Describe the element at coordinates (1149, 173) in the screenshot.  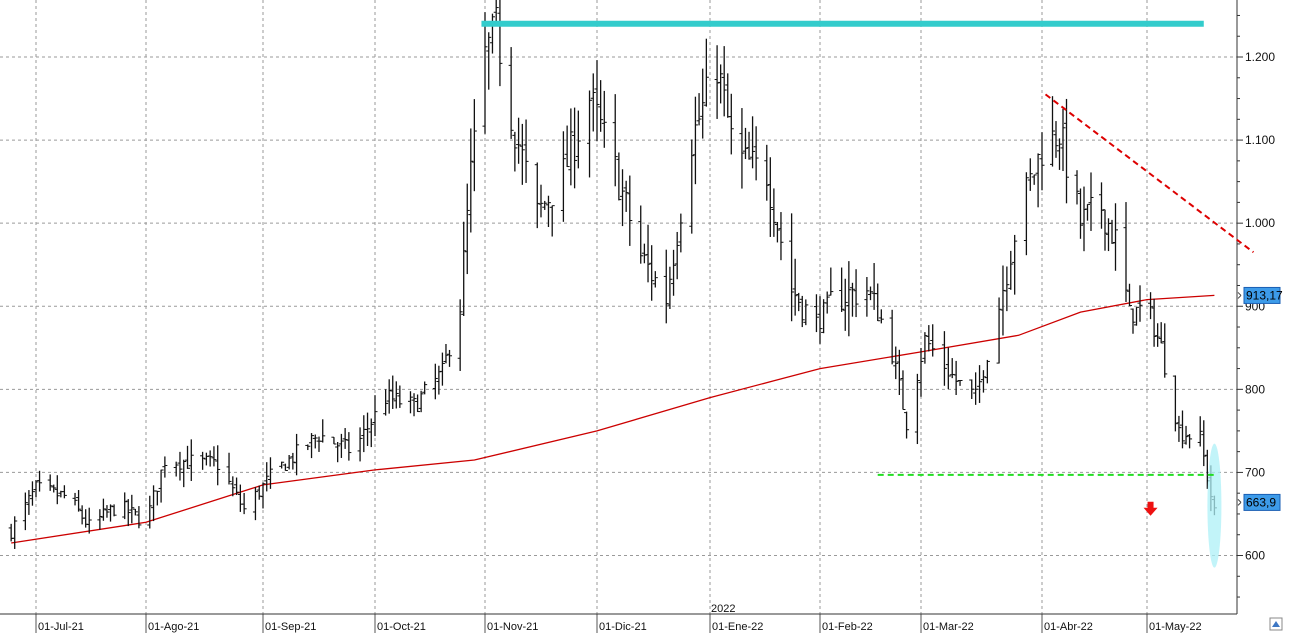
I see `downtrend-line` at that location.